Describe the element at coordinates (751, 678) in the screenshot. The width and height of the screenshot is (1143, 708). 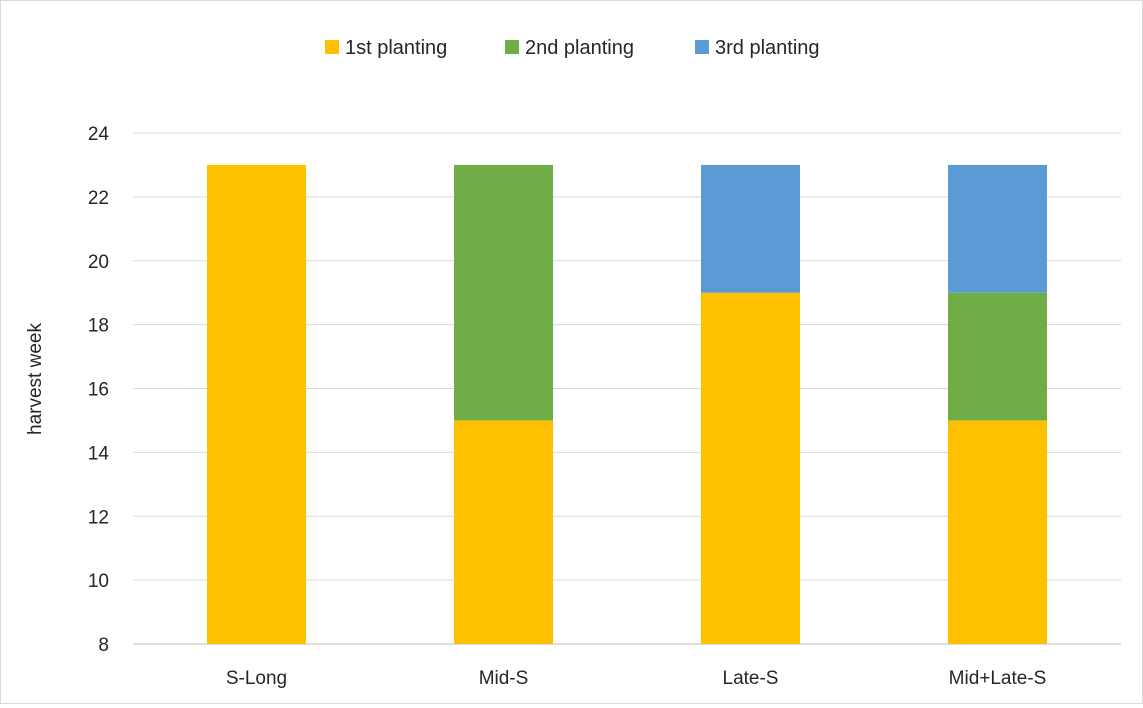
I see `x-tick-label: Late-S` at that location.